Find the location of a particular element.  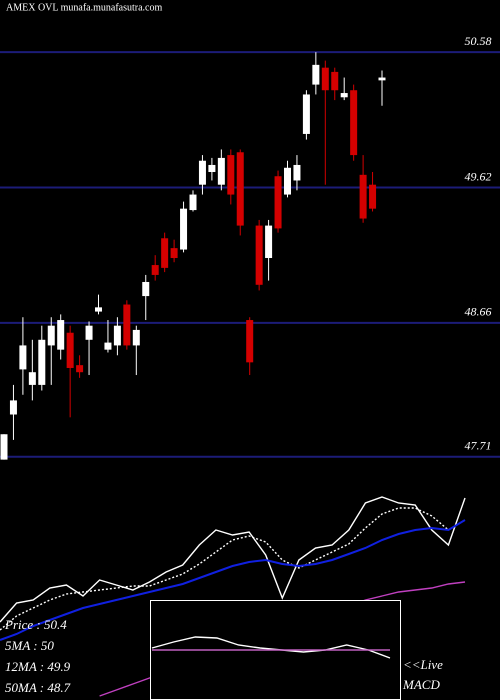

y-tick-label: 49.62 is located at coordinates (478, 176).